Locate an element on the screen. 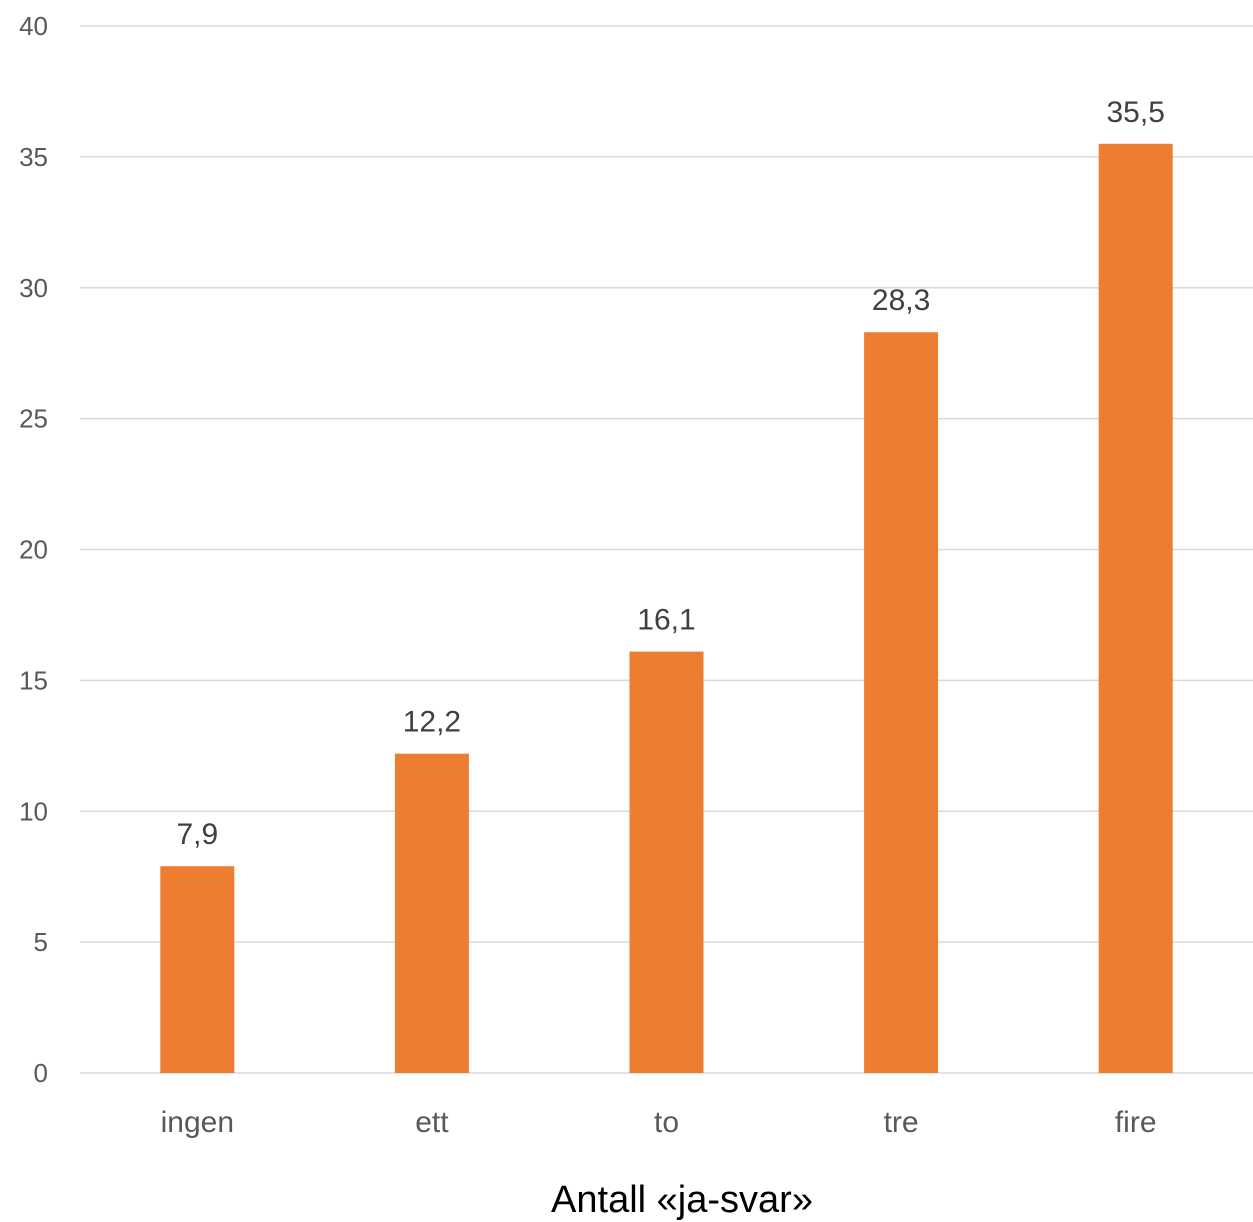 The height and width of the screenshot is (1222, 1253). y-tick-label: 35 is located at coordinates (33, 157).